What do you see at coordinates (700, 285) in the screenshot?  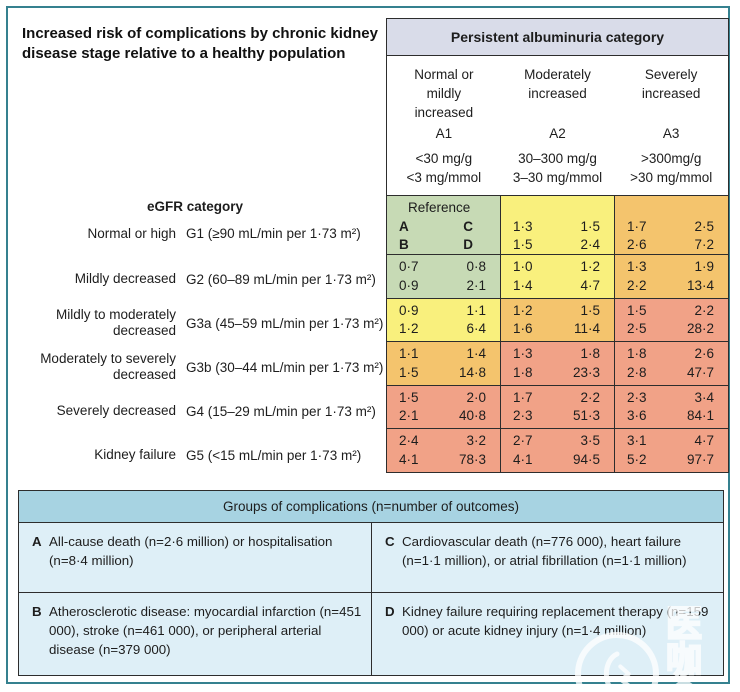 I see `risk-value: 13·4` at bounding box center [700, 285].